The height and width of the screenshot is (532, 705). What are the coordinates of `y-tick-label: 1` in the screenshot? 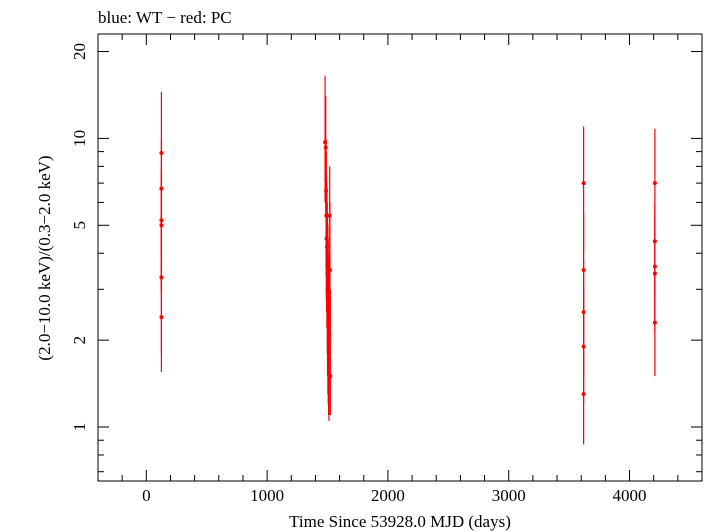 It's located at (79, 427).